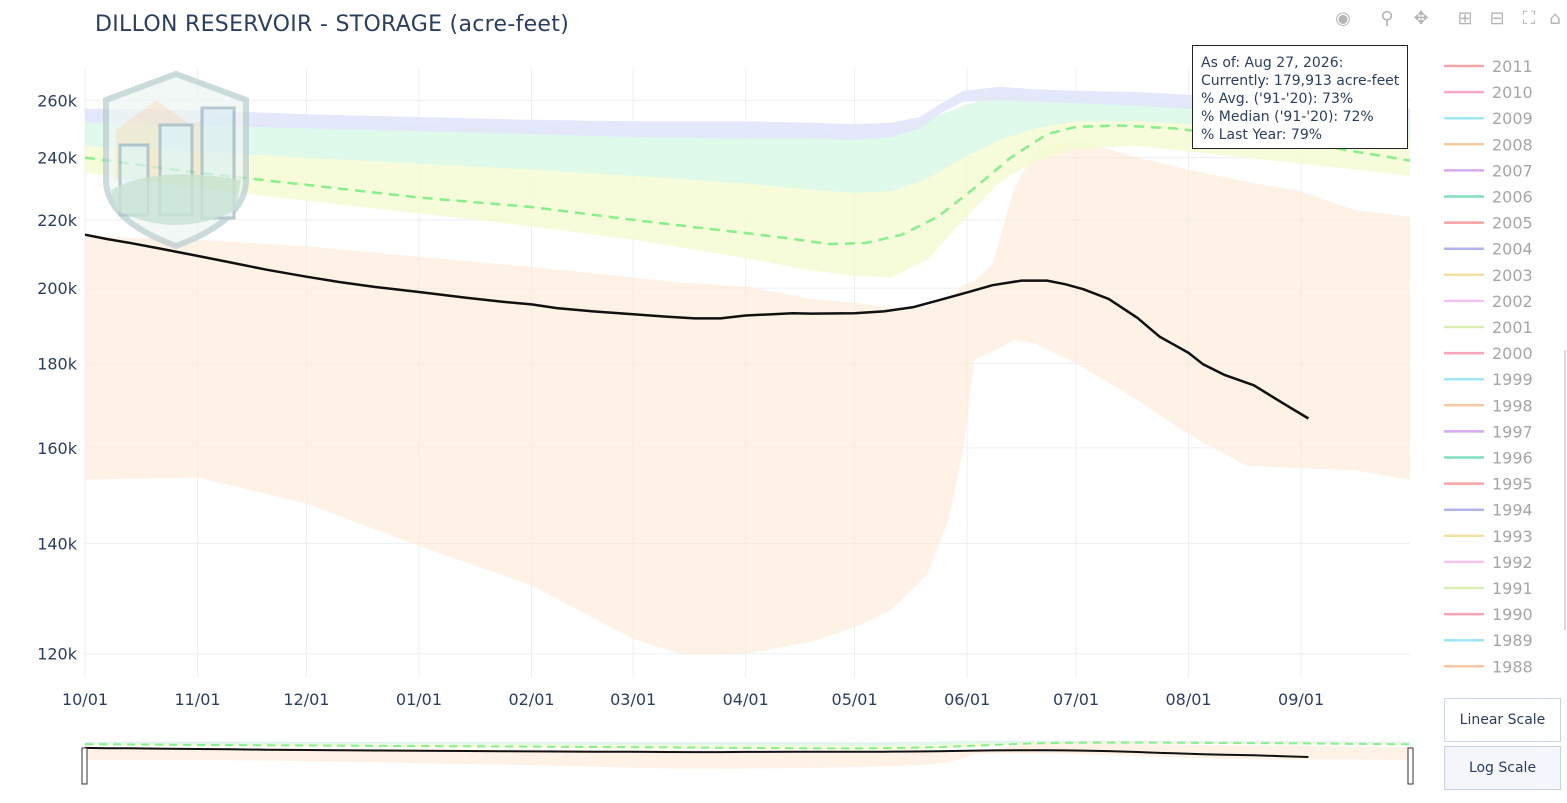  I want to click on legend-label: 2004, so click(1512, 249).